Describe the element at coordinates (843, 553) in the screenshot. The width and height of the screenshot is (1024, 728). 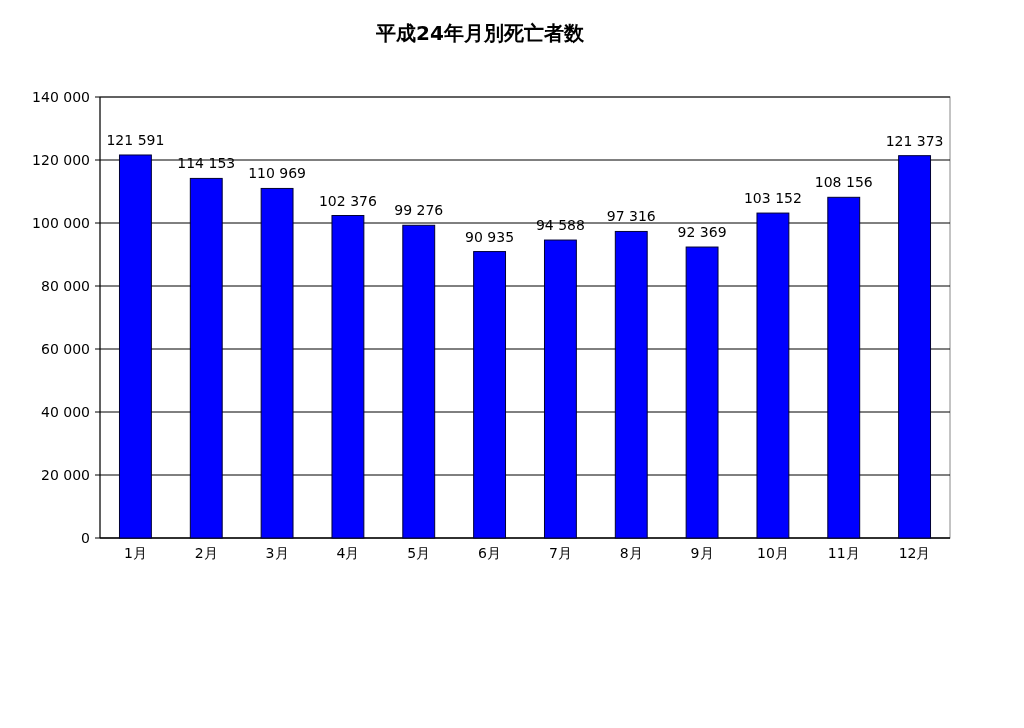
I see `x-tick-label: 11月` at that location.